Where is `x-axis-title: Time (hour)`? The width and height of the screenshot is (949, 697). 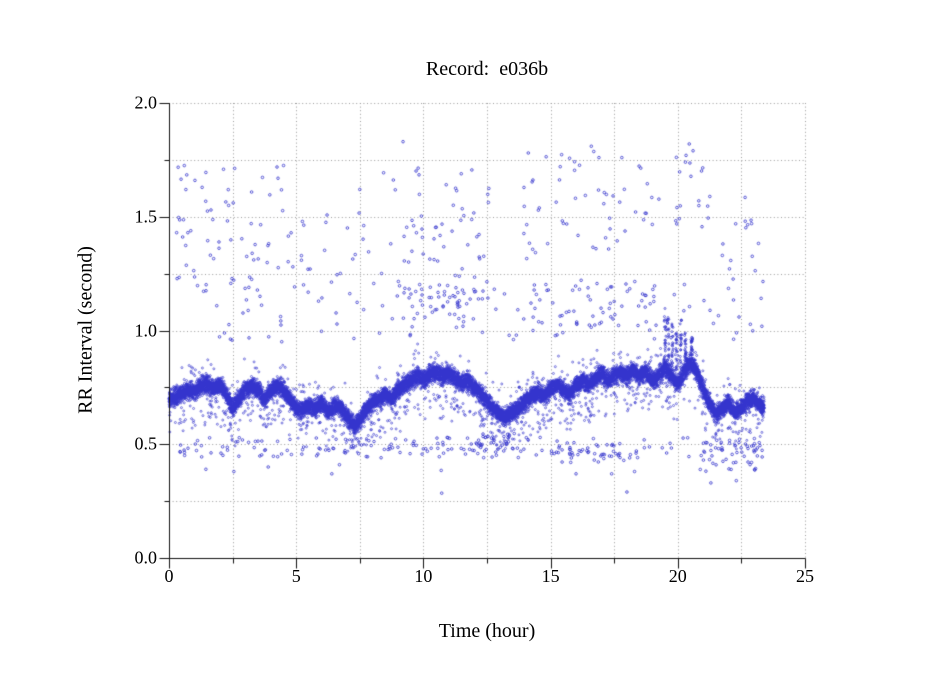
x-axis-title: Time (hour) is located at coordinates (487, 631).